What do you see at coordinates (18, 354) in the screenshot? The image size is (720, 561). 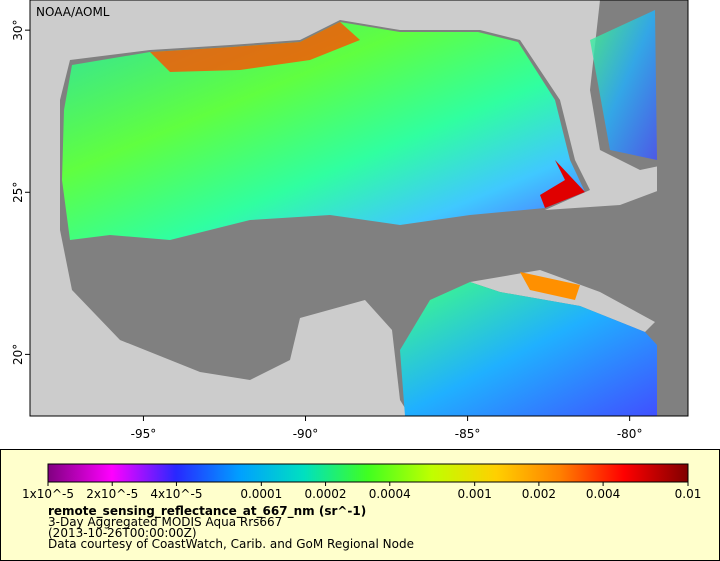 I see `y-tick-label: 20°` at bounding box center [18, 354].